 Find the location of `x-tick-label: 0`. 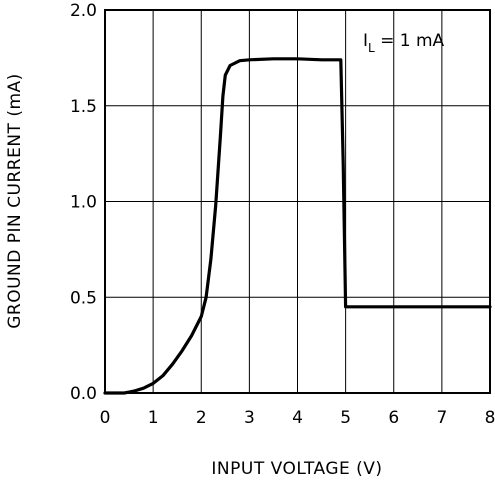

x-tick-label: 0 is located at coordinates (105, 418).